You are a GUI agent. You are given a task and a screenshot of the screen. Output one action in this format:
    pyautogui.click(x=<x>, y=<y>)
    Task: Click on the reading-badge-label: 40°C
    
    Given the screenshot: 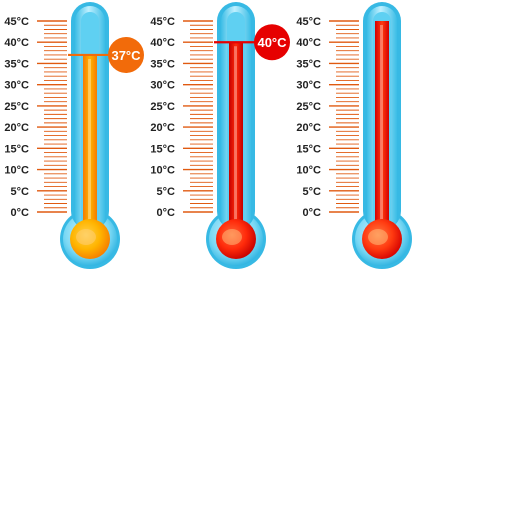 What is the action you would take?
    pyautogui.click(x=272, y=42)
    